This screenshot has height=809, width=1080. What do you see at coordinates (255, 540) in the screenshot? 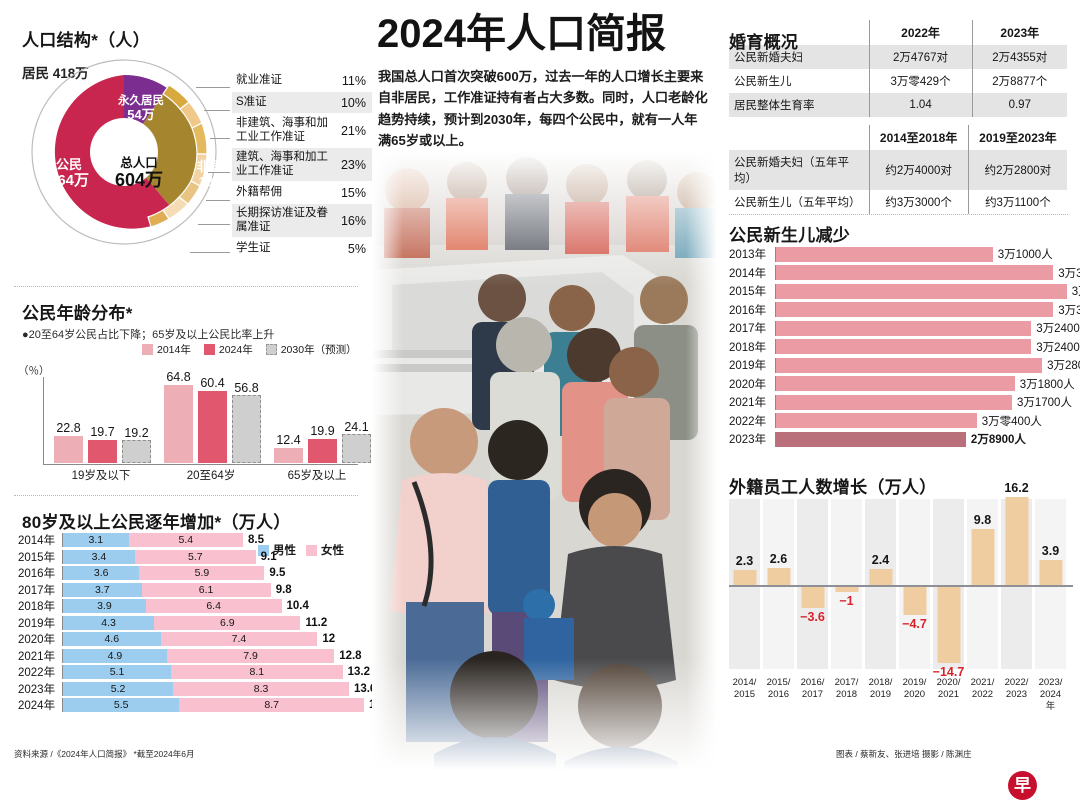
I see `row-total: 8.5` at bounding box center [255, 540].